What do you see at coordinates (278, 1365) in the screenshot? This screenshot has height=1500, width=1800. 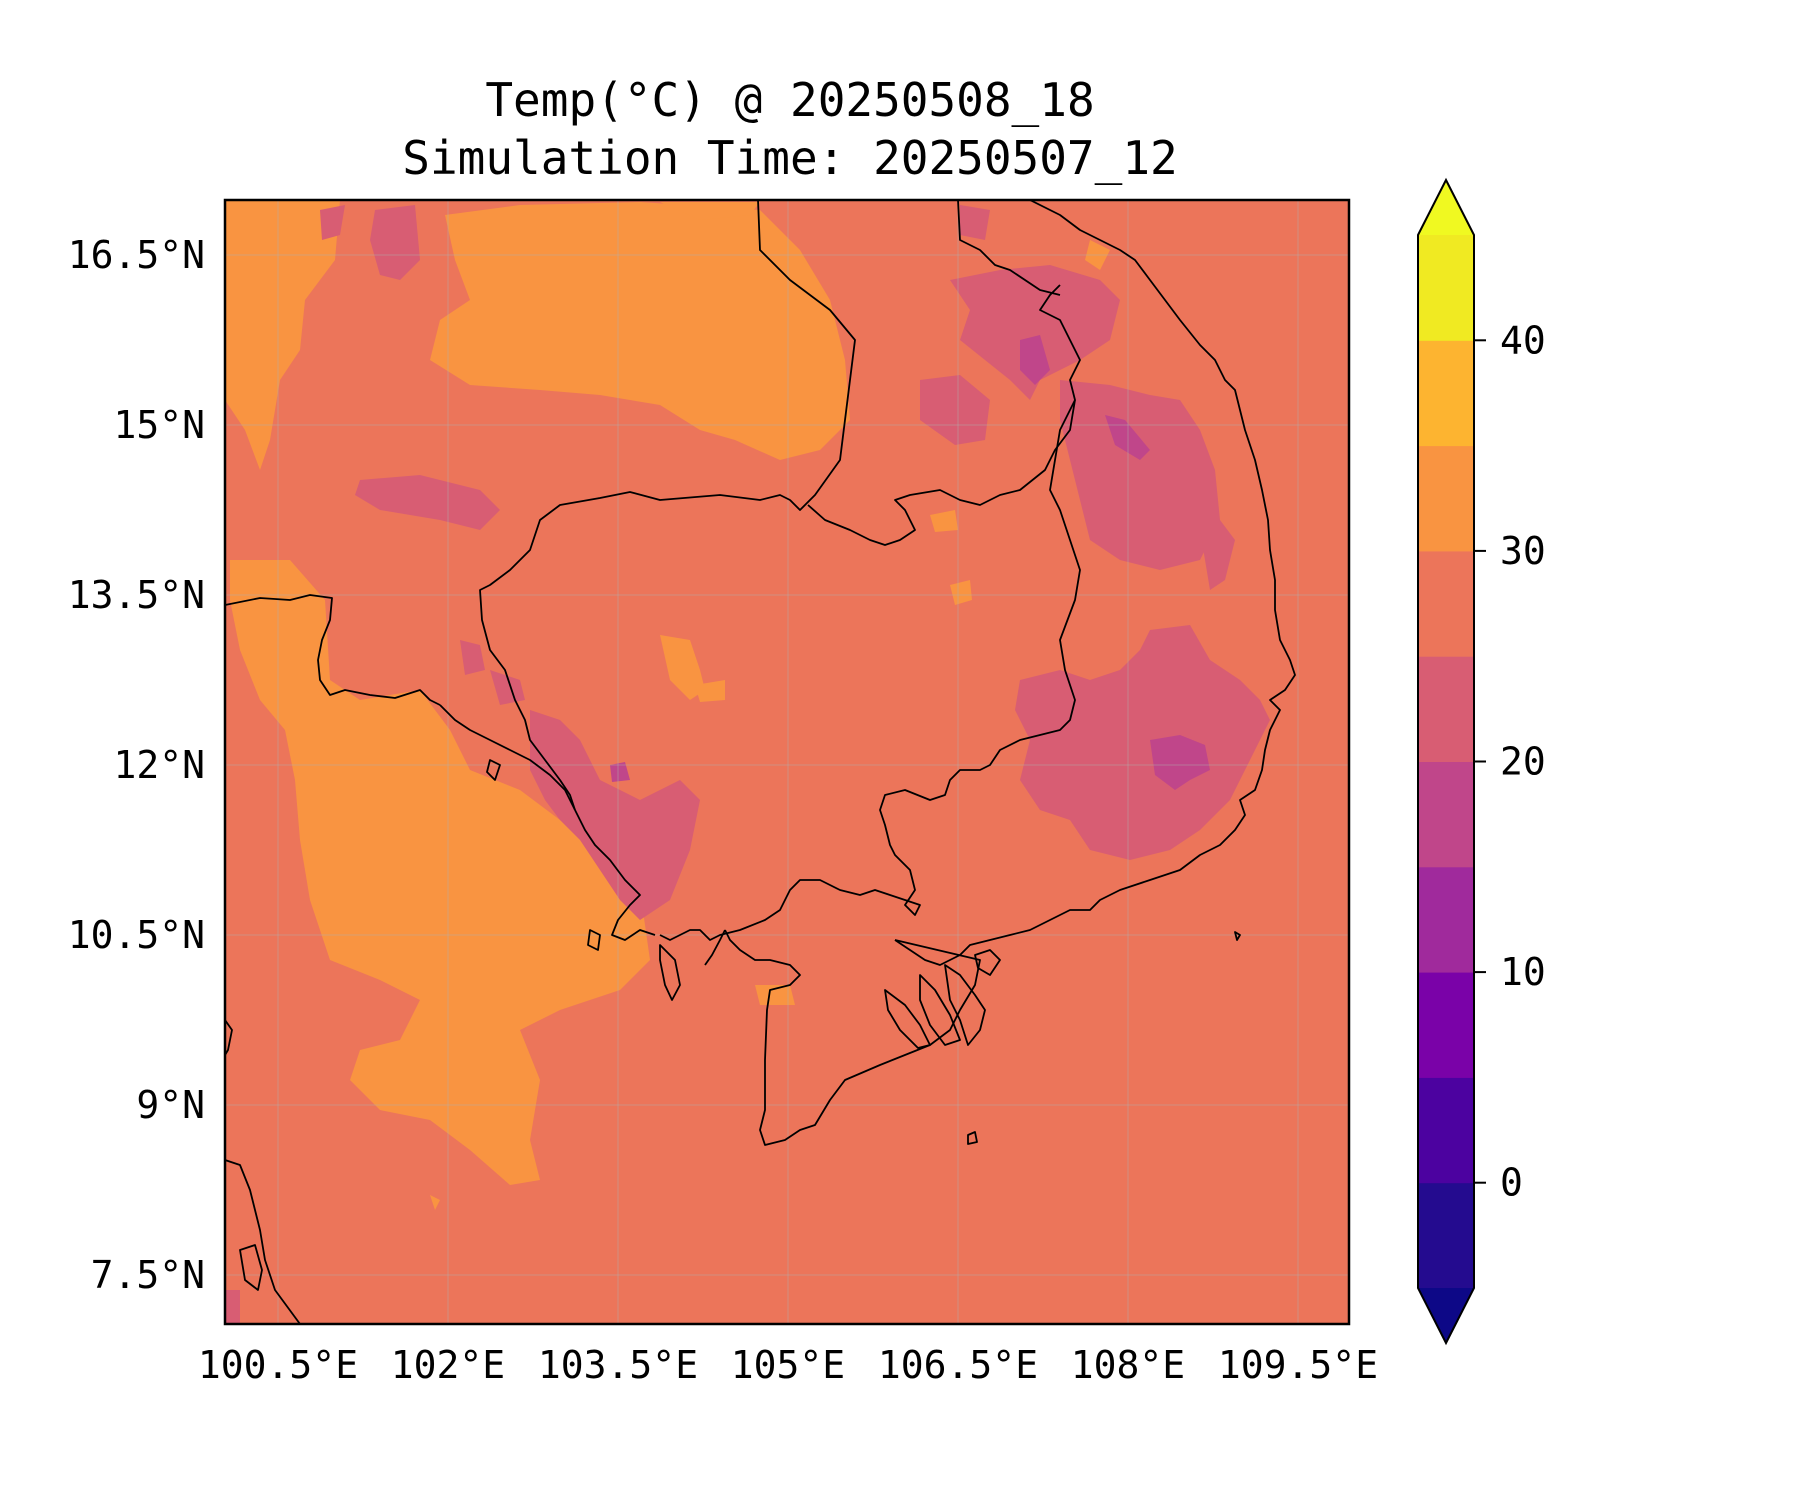 I see `longitude-tick-label: 100.5°E` at bounding box center [278, 1365].